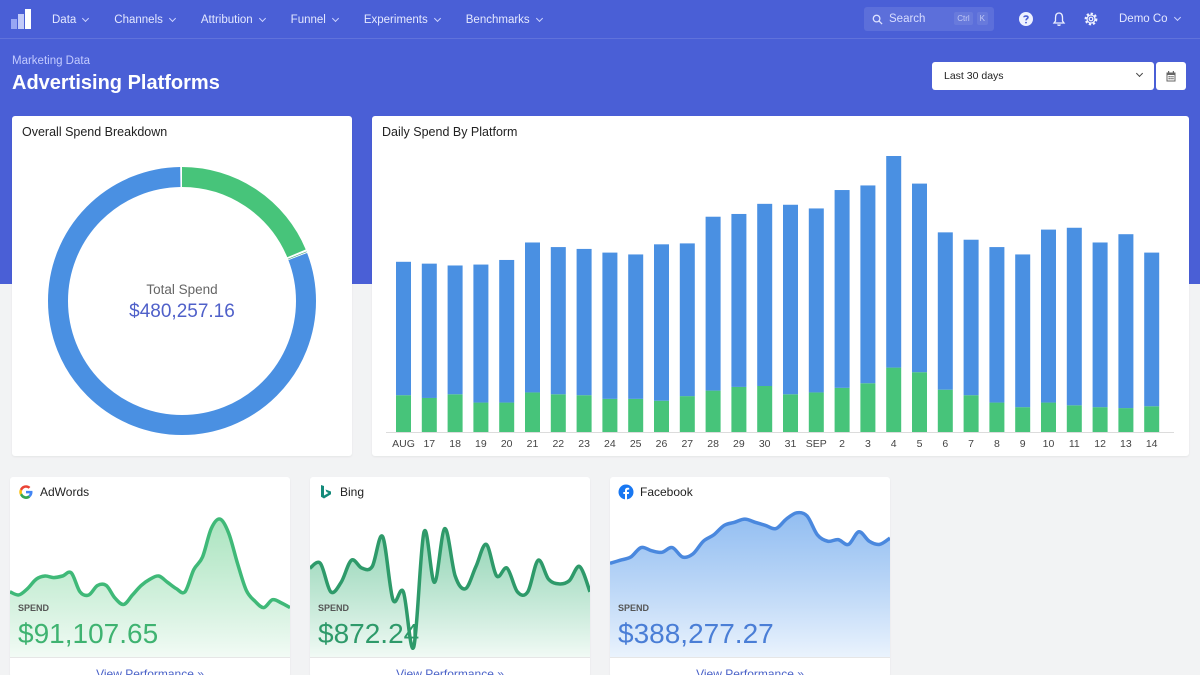  I want to click on bing-header: Bing, so click(341, 492).